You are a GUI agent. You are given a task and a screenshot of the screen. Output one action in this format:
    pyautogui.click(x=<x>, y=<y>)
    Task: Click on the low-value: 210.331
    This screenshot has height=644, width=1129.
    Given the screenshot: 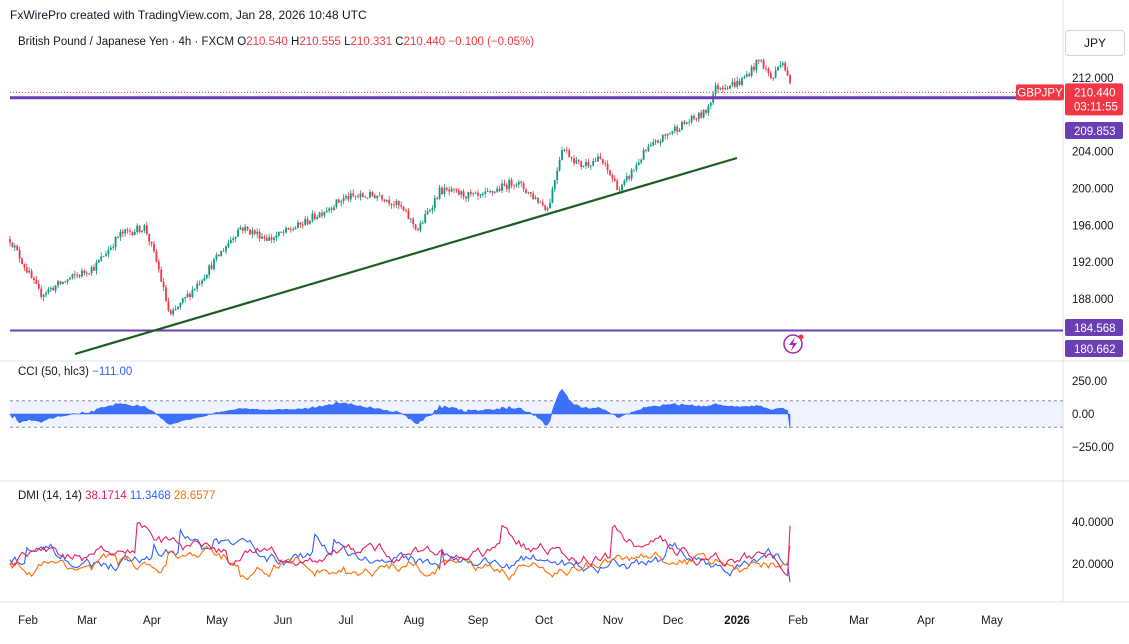 What is the action you would take?
    pyautogui.click(x=371, y=42)
    